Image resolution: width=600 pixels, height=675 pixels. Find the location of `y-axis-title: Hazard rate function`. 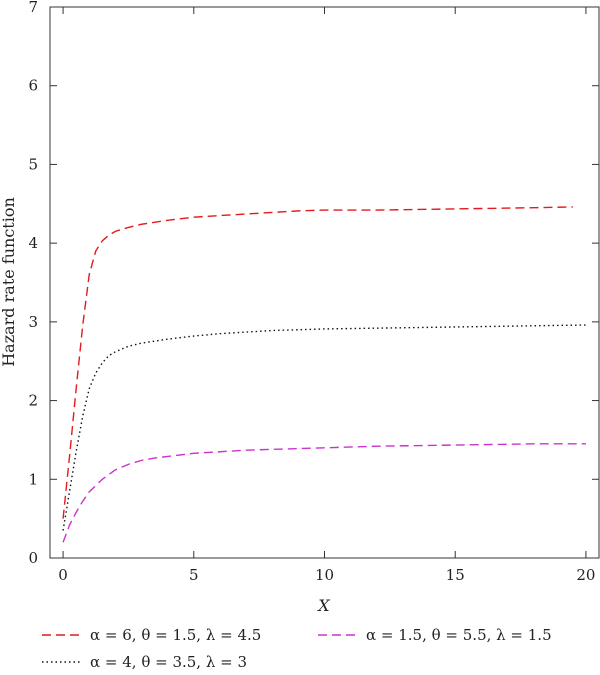

y-axis-title: Hazard rate function is located at coordinates (9, 282).